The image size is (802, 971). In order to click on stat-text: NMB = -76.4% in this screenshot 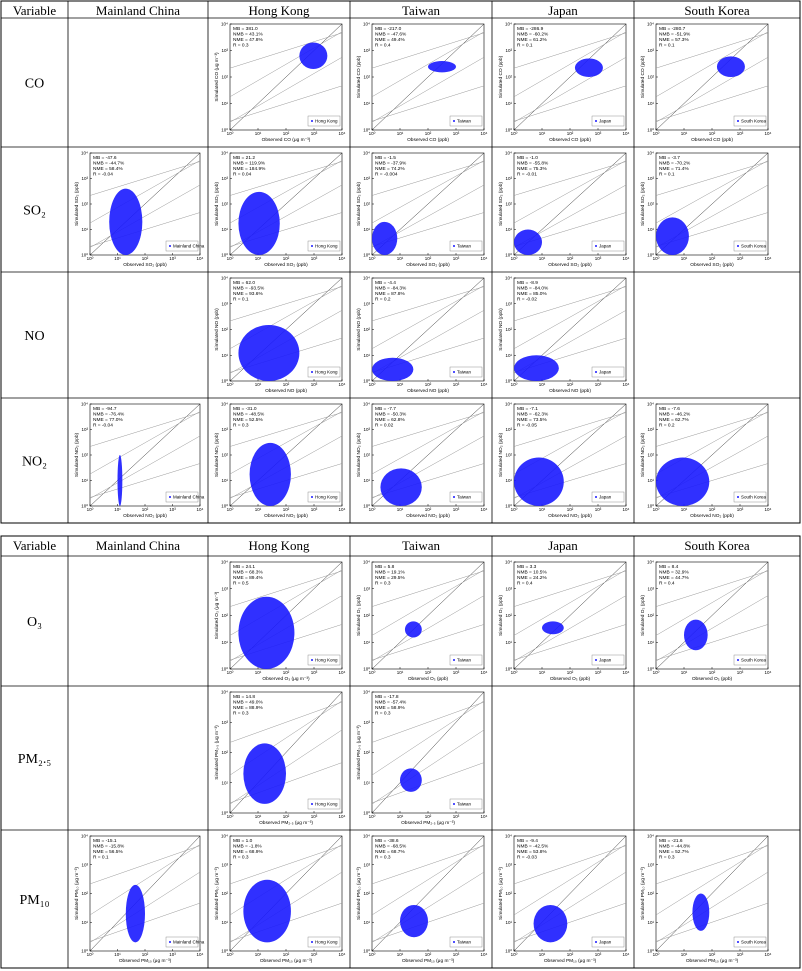, I will do `click(109, 415)`.